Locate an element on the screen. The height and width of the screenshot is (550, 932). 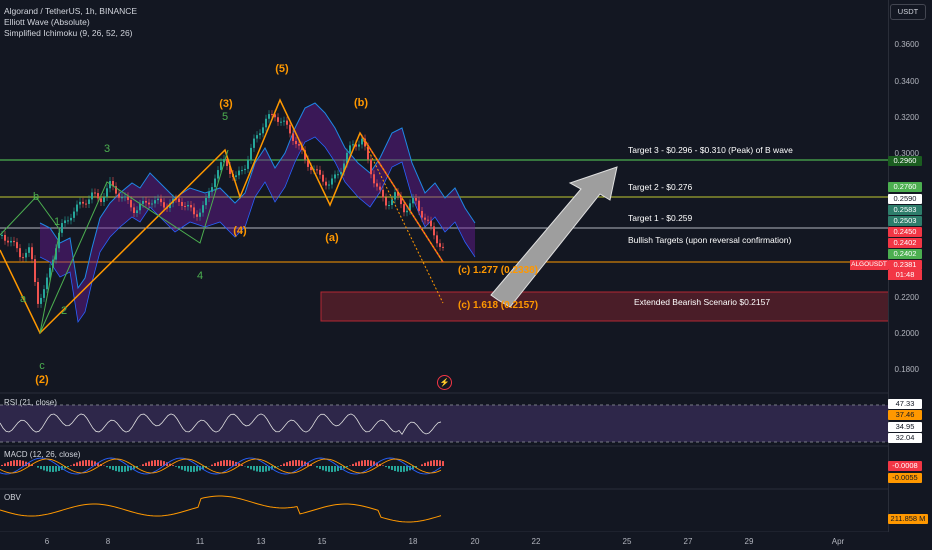
rsi-tag: 47.33 is located at coordinates (905, 404).